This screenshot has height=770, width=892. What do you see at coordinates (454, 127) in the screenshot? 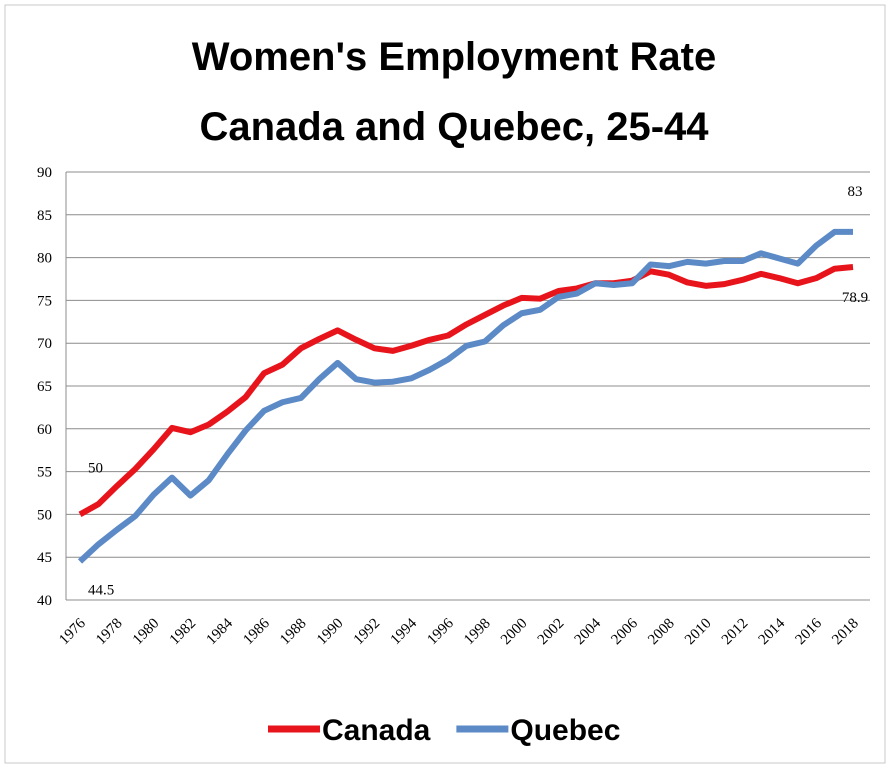
I see `chart-subtitle: Canada and Quebec, 25-44` at bounding box center [454, 127].